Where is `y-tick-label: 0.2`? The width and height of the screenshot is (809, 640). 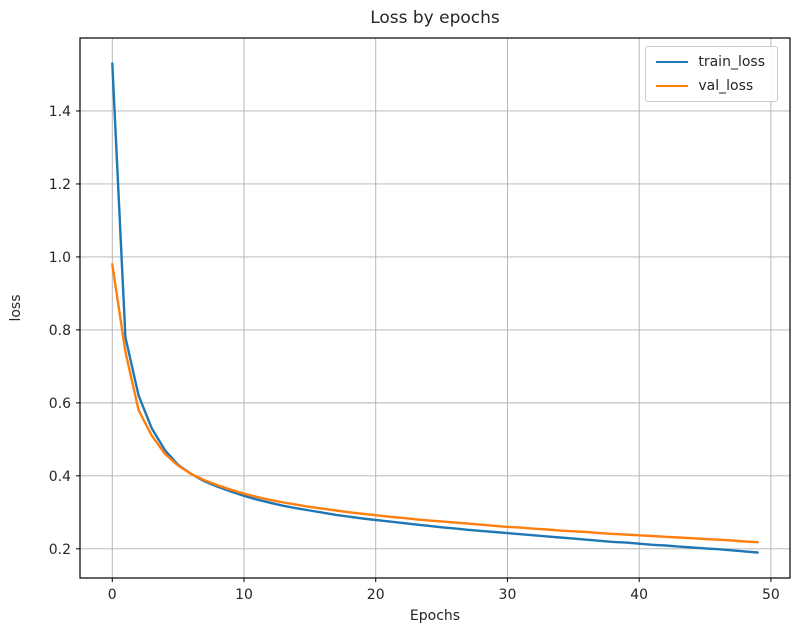
y-tick-label: 0.2 is located at coordinates (60, 550).